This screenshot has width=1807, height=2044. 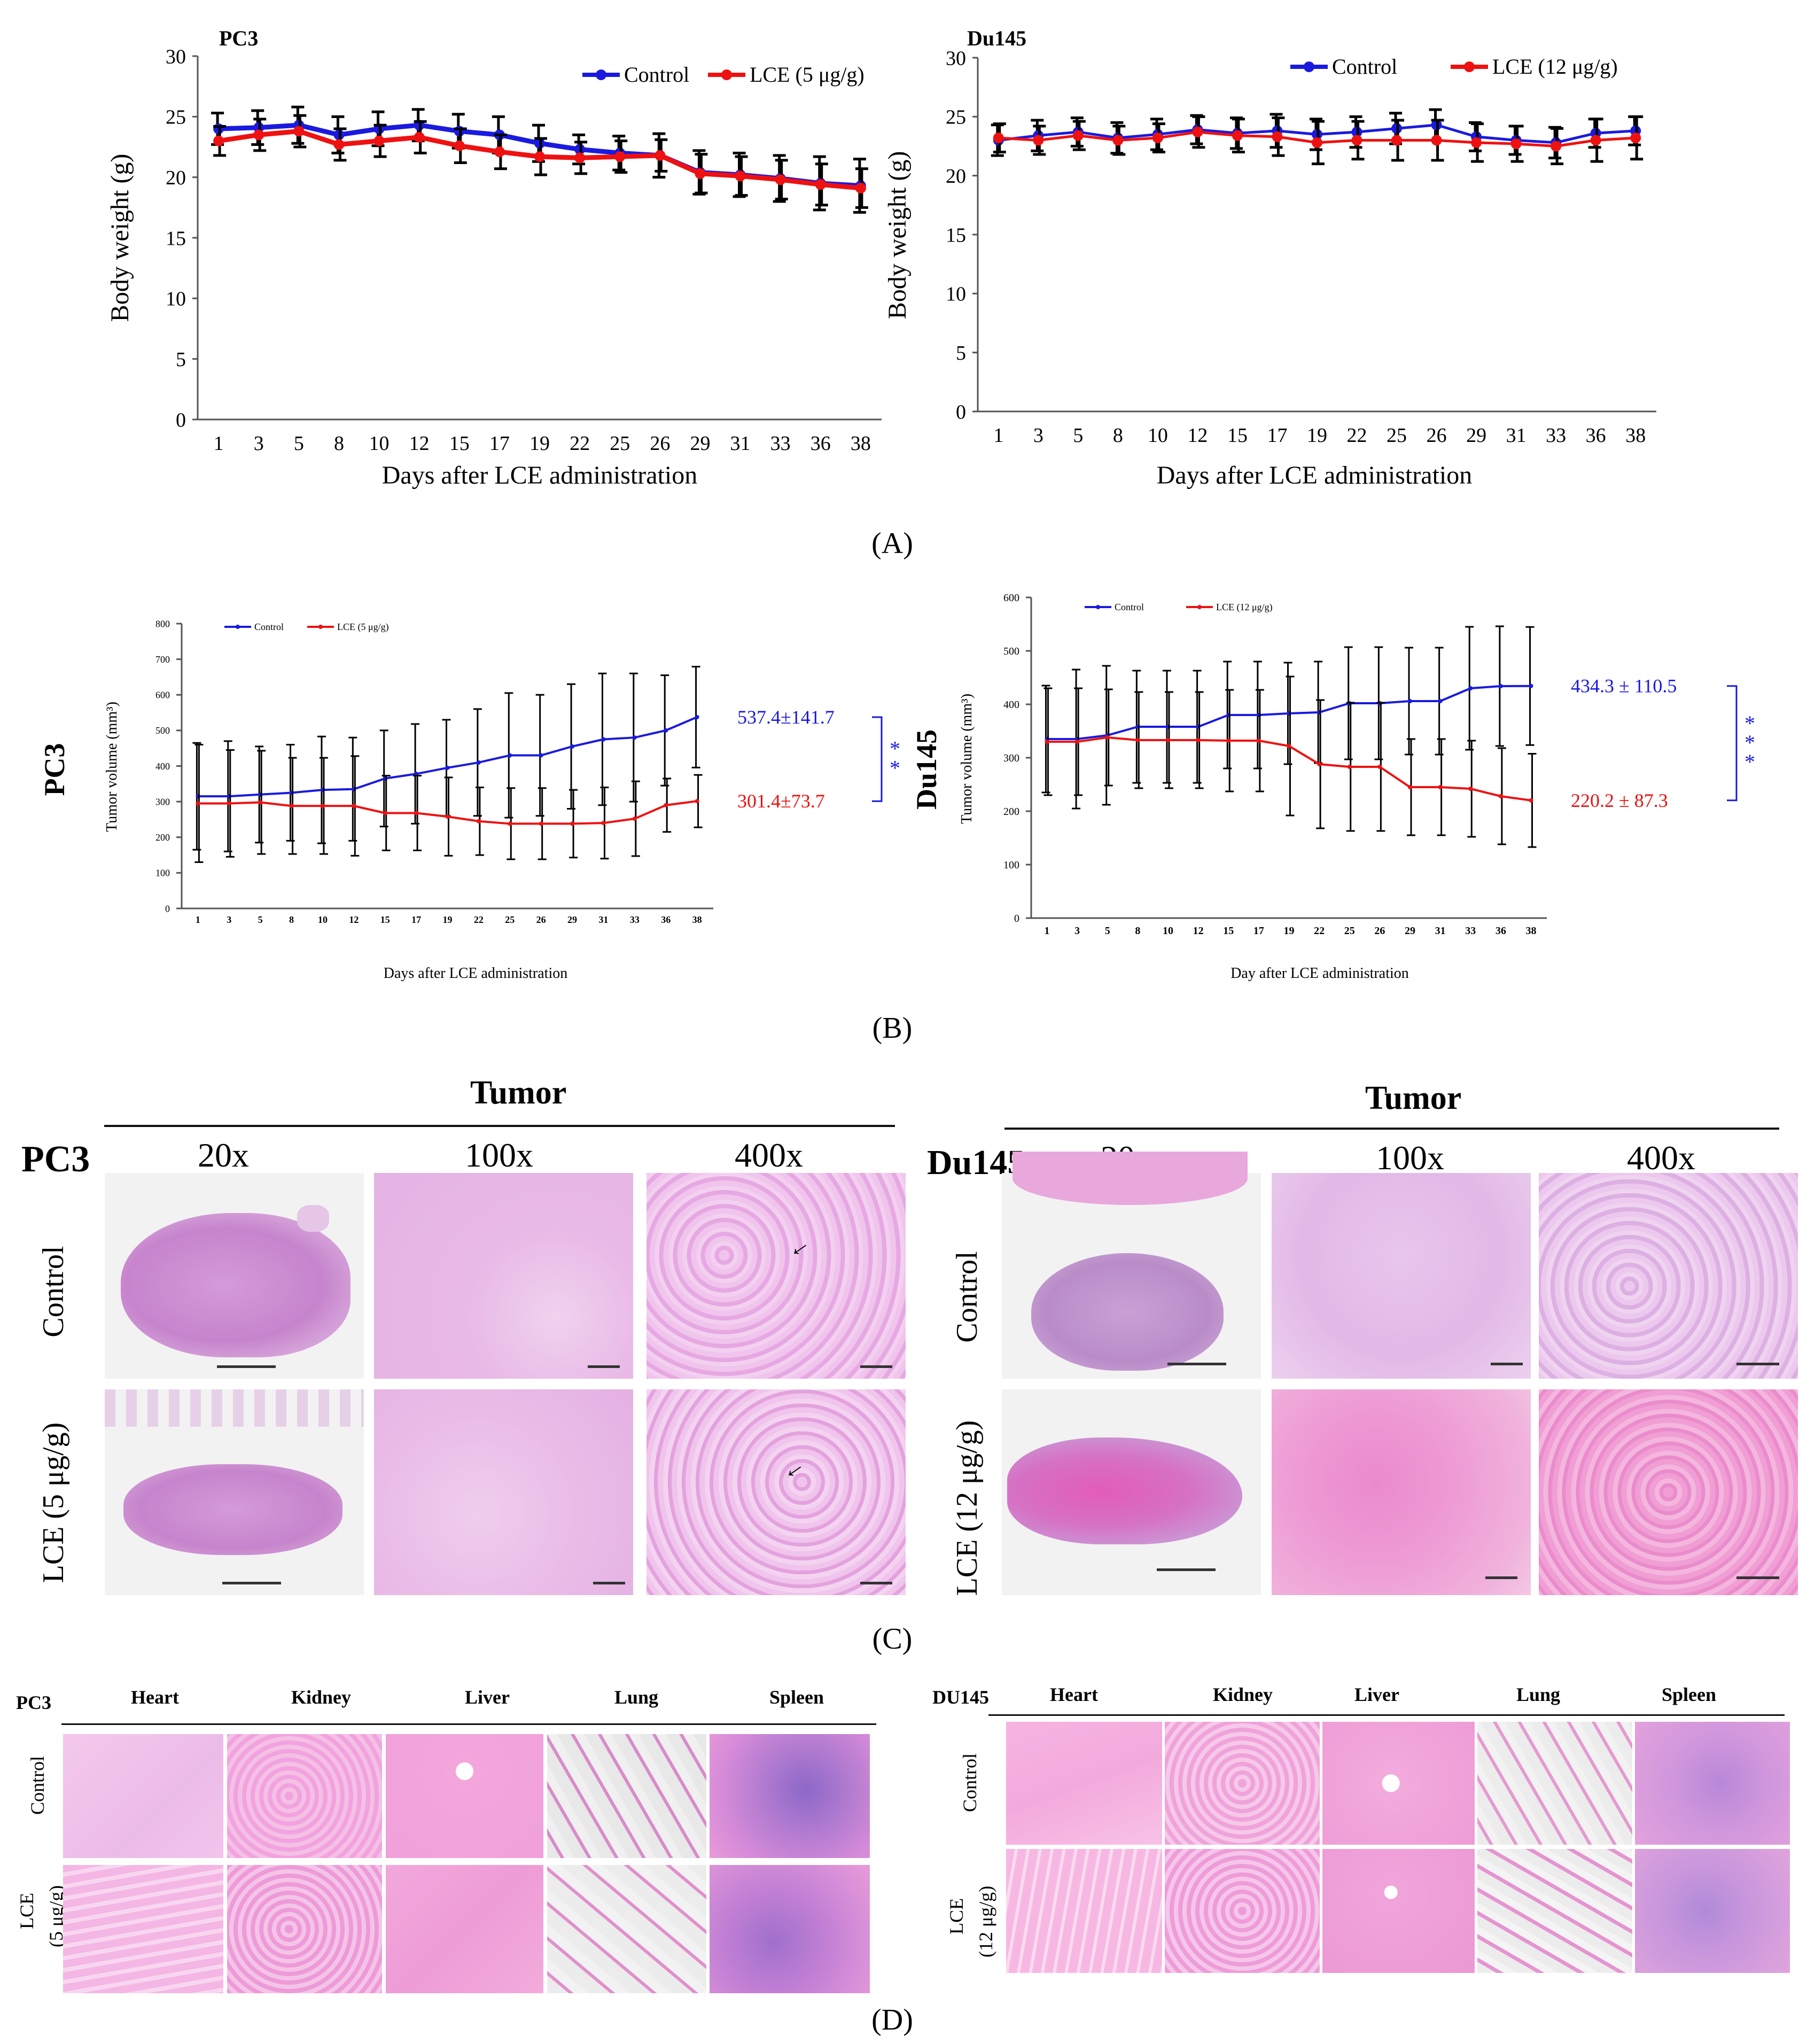 What do you see at coordinates (960, 1697) in the screenshot?
I see `du145-label-d: DU145` at bounding box center [960, 1697].